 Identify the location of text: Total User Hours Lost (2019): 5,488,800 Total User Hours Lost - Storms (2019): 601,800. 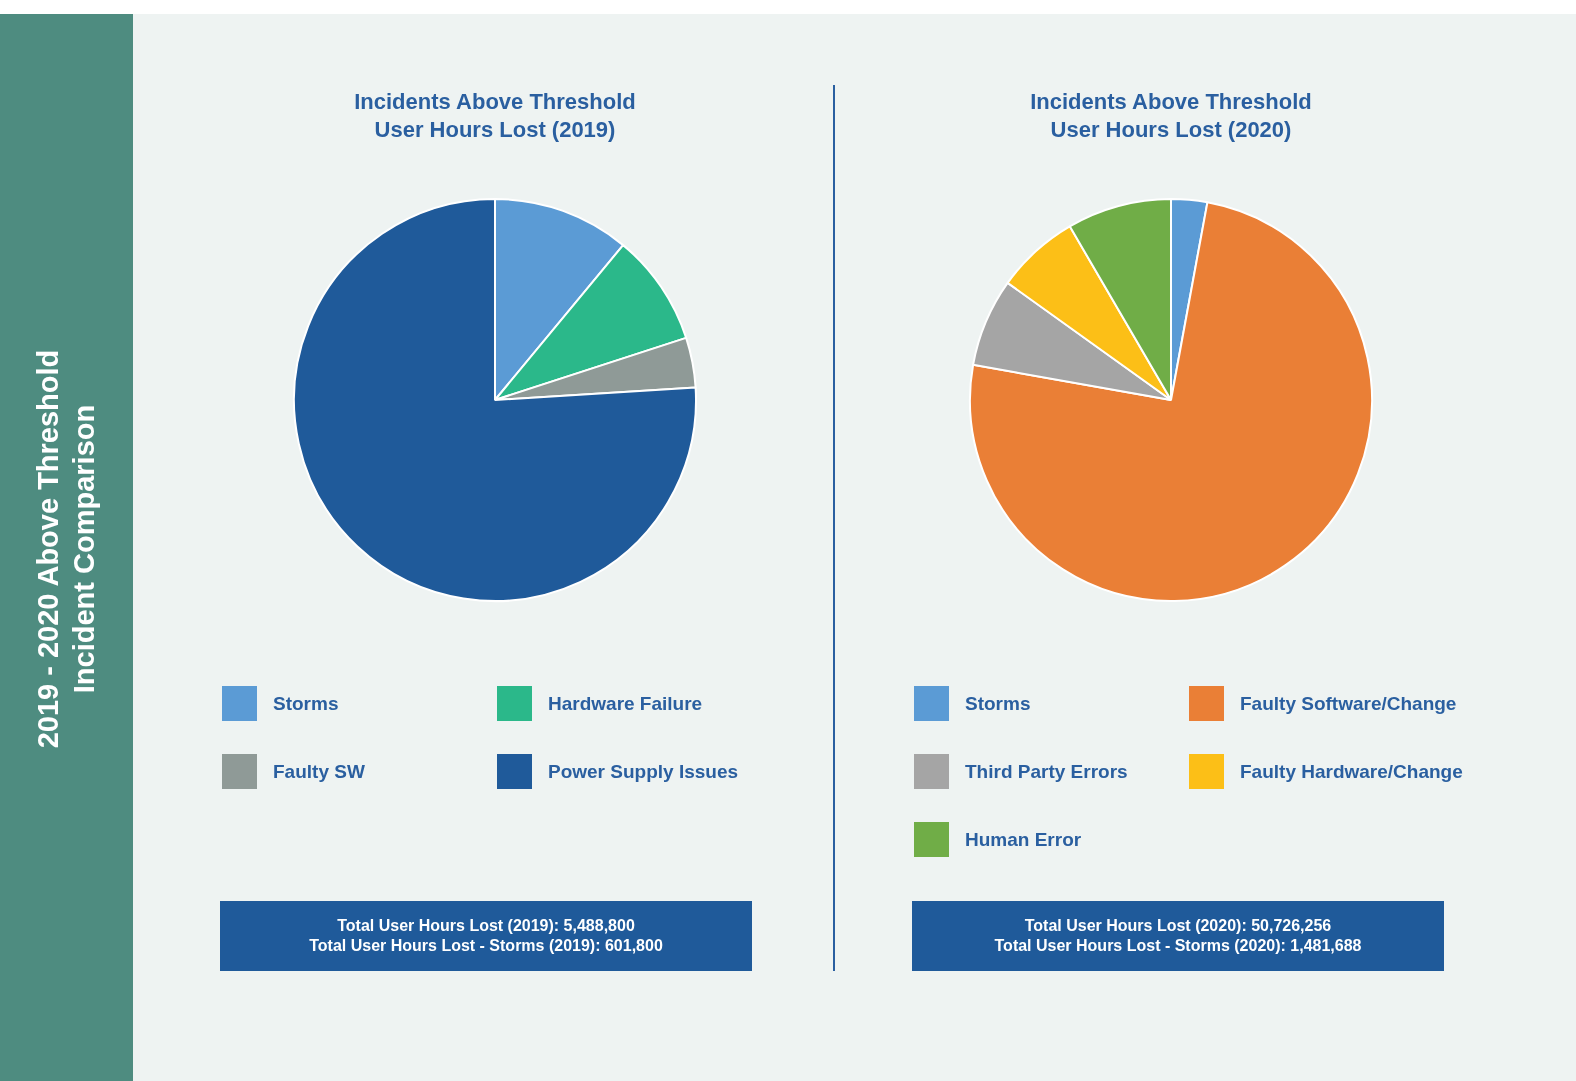
(486, 936).